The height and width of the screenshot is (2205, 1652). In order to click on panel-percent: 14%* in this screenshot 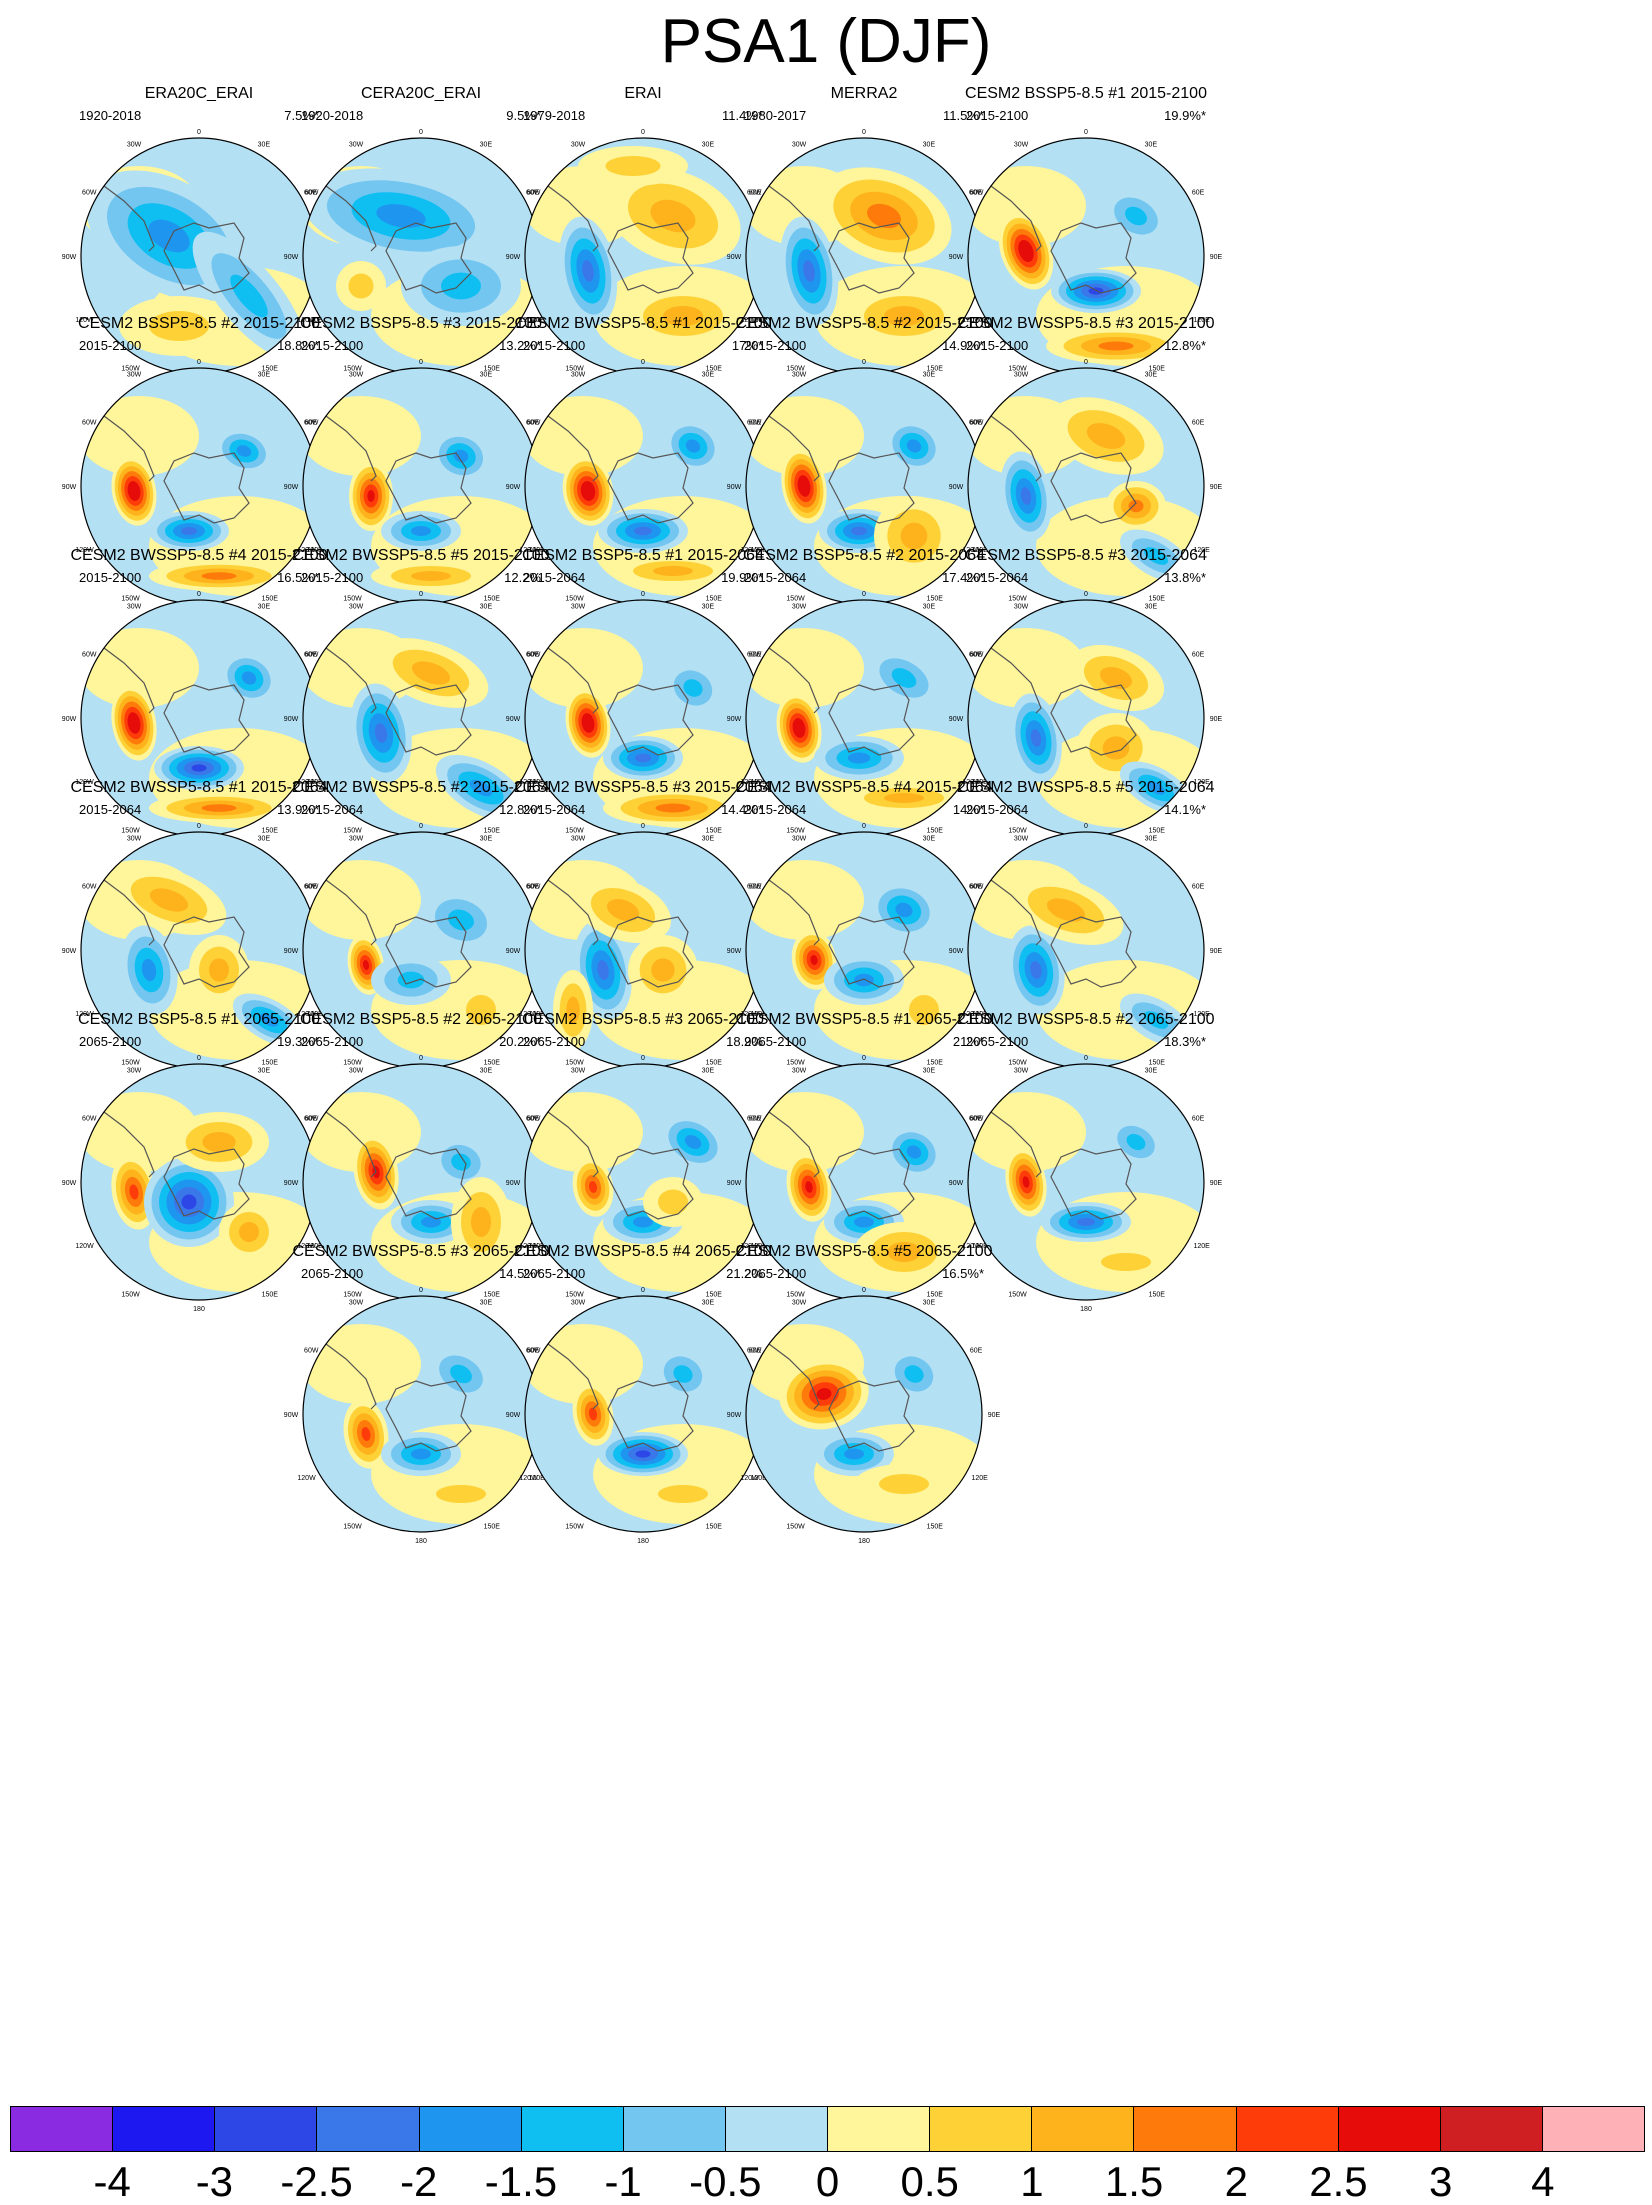, I will do `click(968, 809)`.